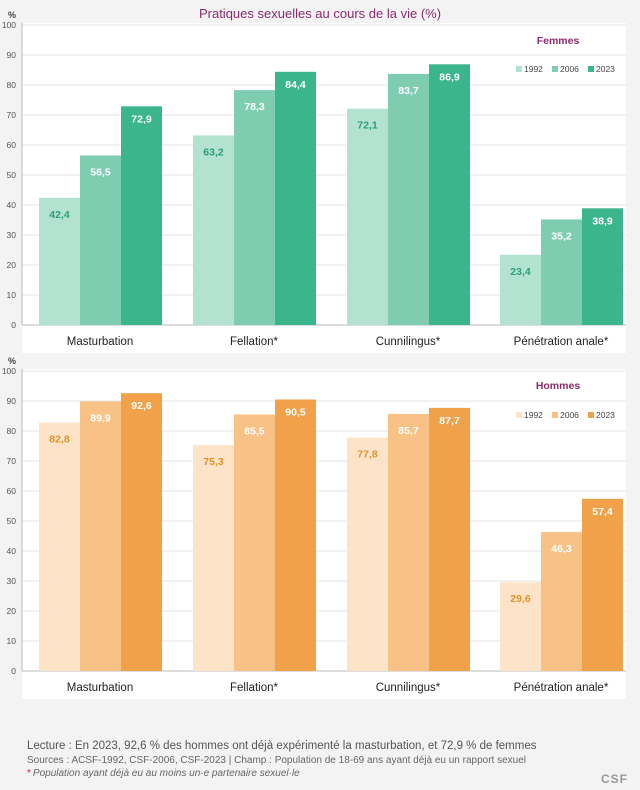 The image size is (640, 790). Describe the element at coordinates (520, 272) in the screenshot. I see `data-label: 23,4` at that location.